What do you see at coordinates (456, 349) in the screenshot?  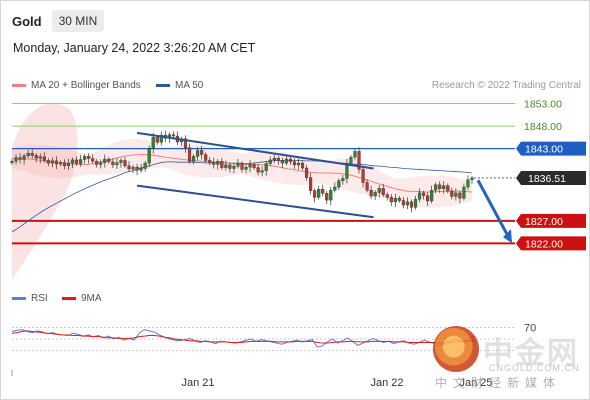 I see `cngold-logo-icon` at bounding box center [456, 349].